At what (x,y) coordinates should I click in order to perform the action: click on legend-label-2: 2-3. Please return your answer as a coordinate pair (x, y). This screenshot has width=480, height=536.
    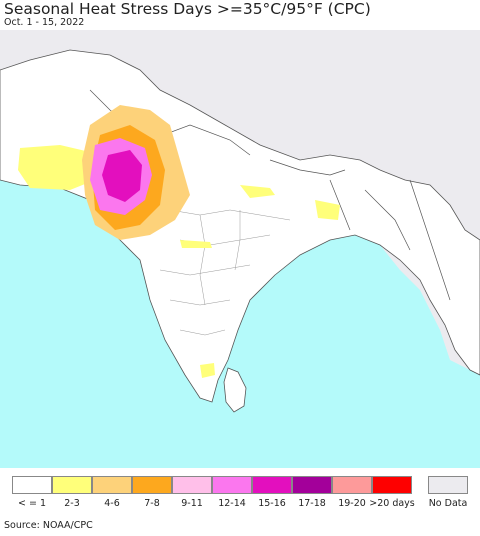
    Looking at the image, I should click on (72, 503).